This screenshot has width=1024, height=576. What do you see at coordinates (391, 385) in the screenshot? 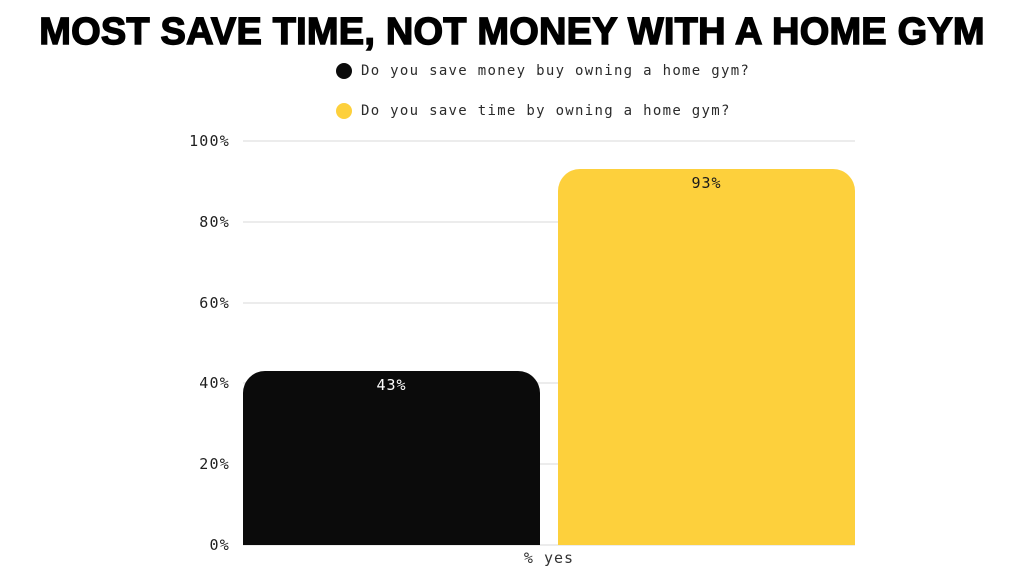
I see `bar-value-label: 43%` at bounding box center [391, 385].